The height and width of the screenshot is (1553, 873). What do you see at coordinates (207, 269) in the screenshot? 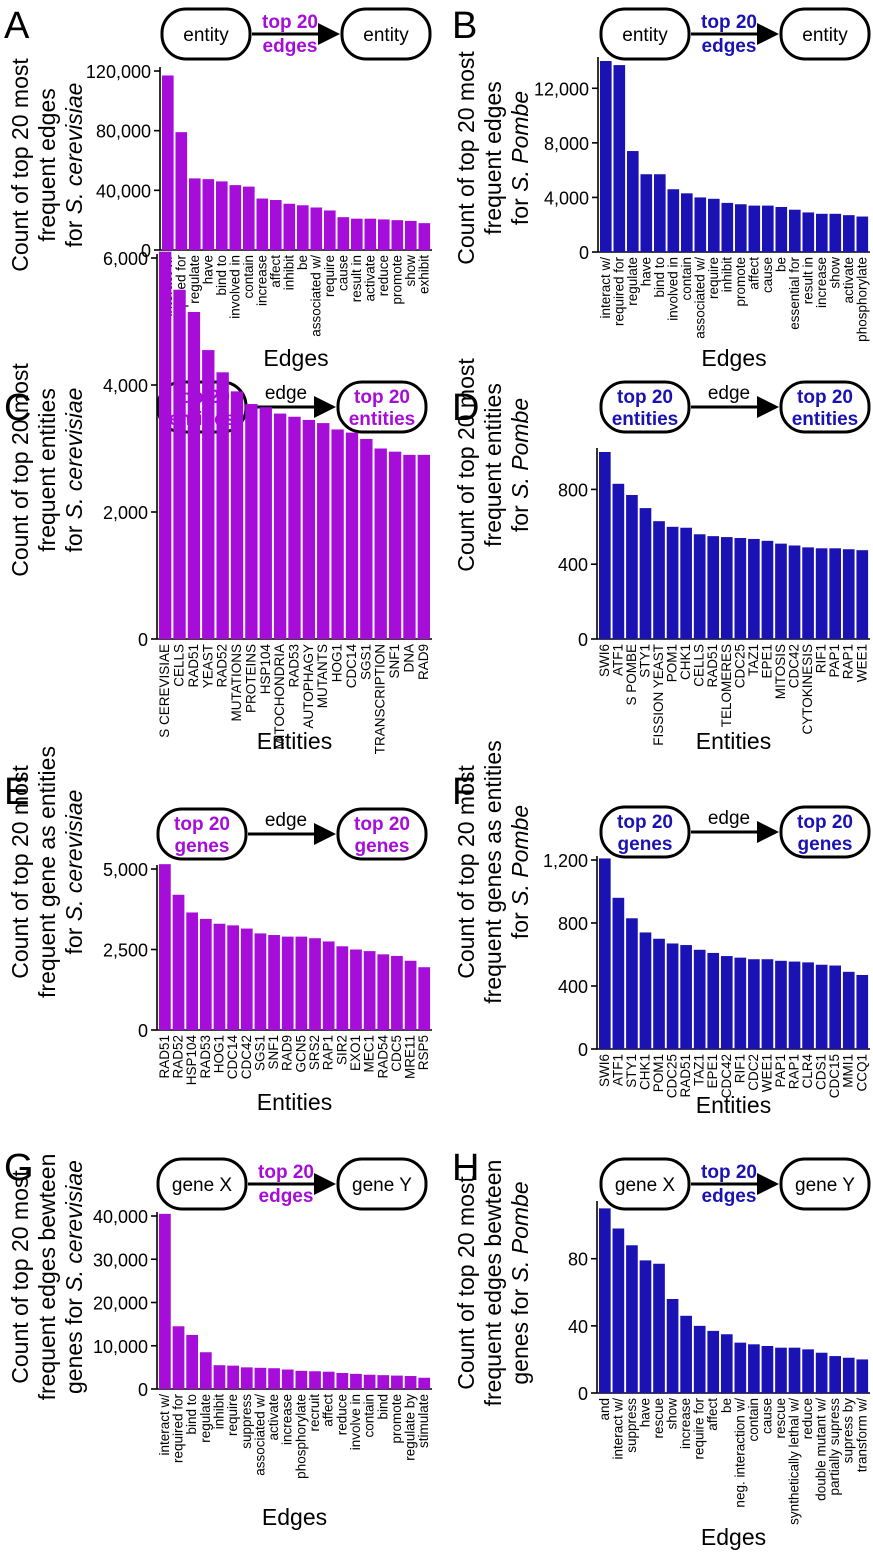
I see `x-tick-label-a-3: have` at bounding box center [207, 269].